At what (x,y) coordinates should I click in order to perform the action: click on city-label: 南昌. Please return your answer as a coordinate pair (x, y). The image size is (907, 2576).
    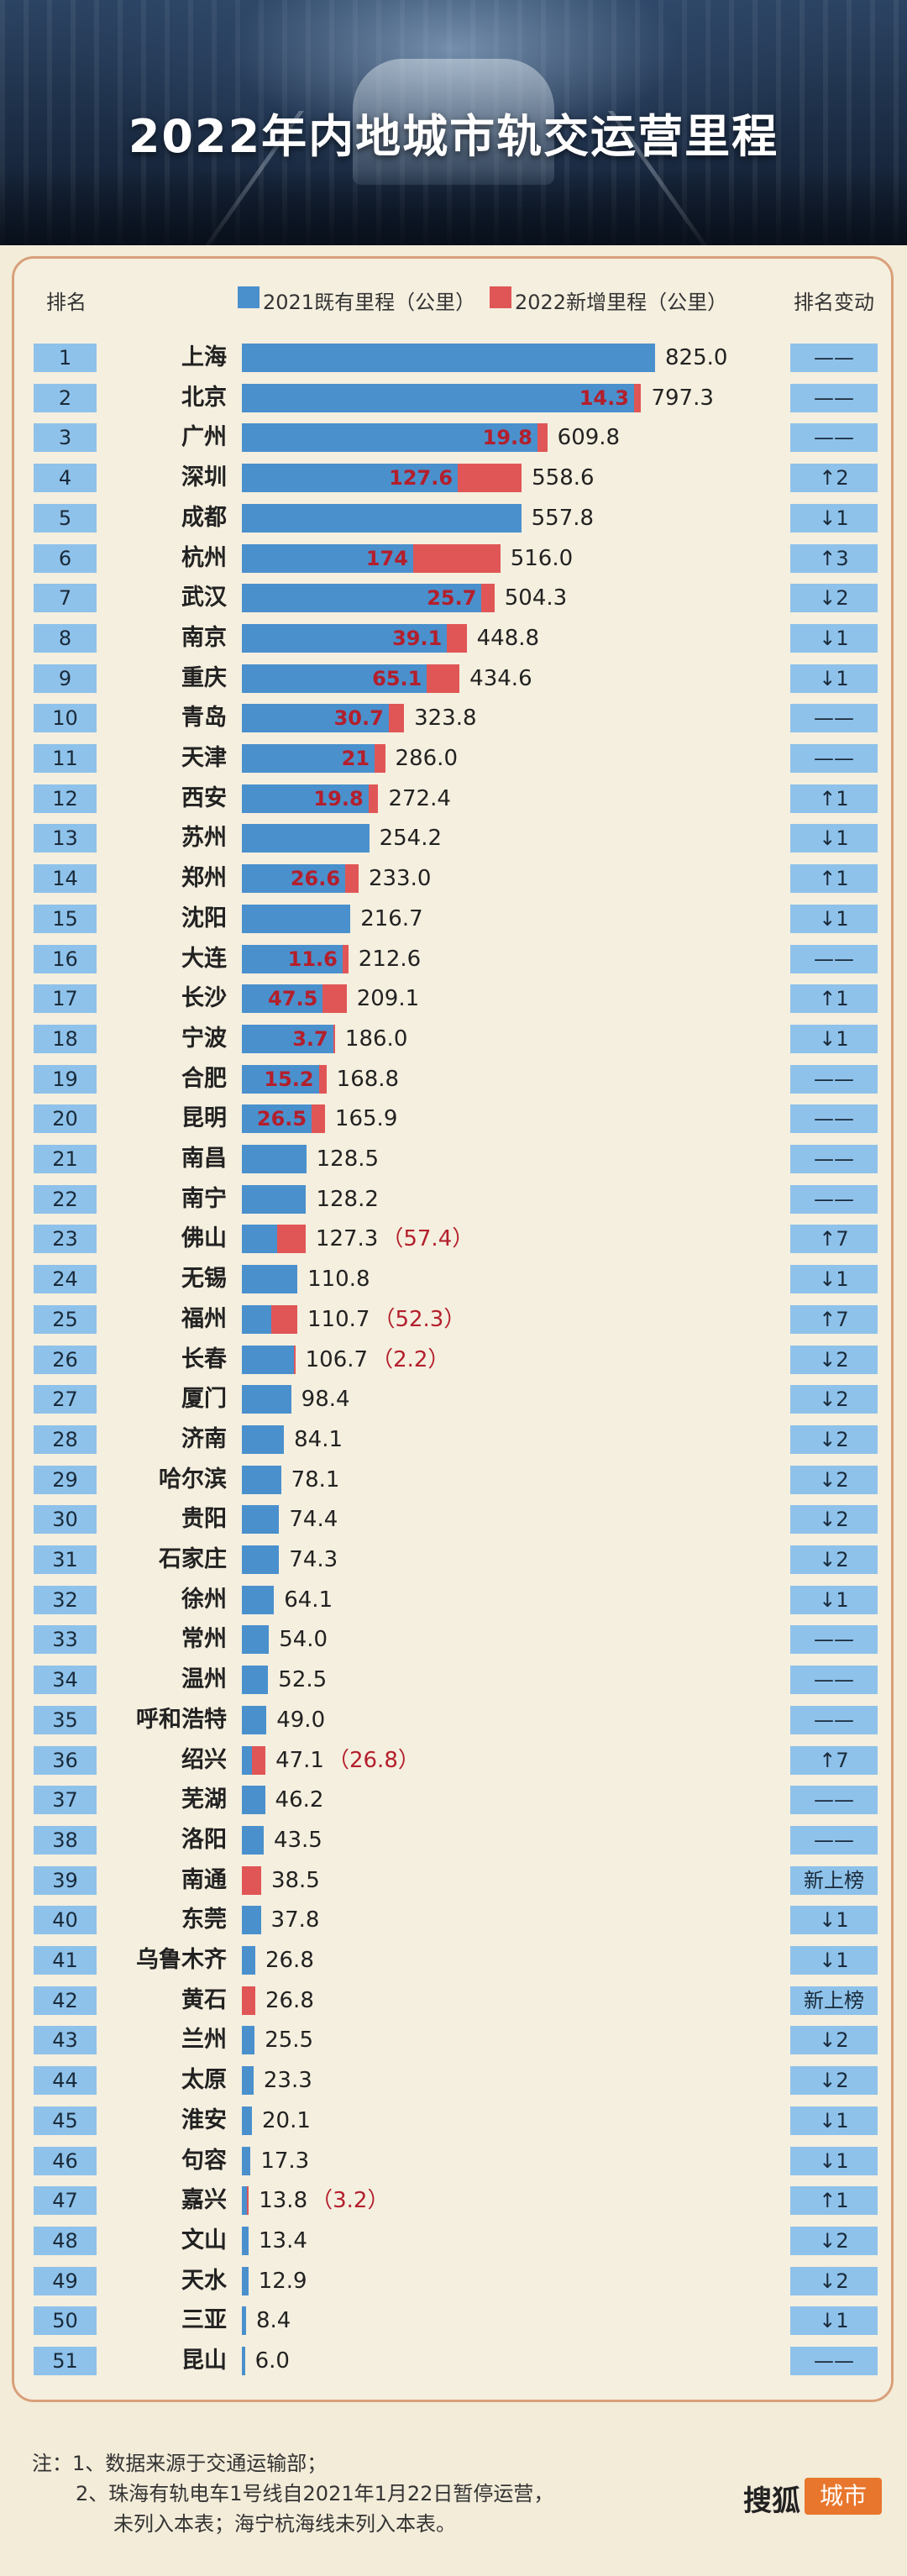
    Looking at the image, I should click on (204, 1159).